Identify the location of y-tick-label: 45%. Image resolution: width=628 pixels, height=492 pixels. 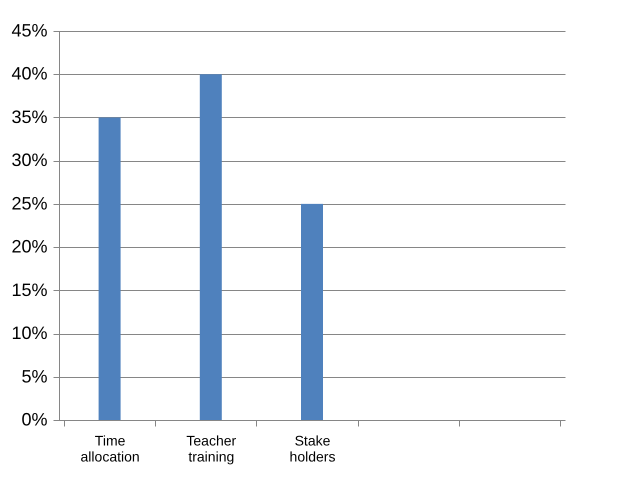
(29, 30).